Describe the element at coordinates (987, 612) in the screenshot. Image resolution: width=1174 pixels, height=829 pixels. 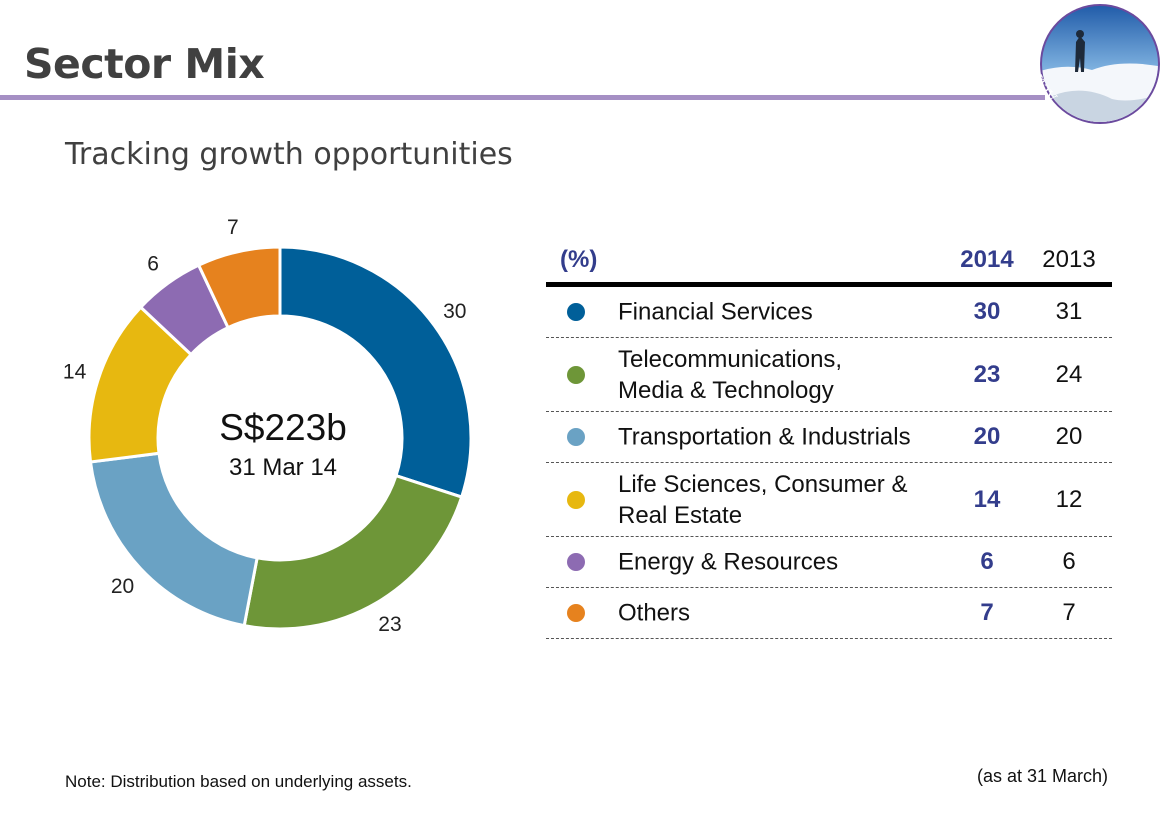
I see `value-2014: 7` at that location.